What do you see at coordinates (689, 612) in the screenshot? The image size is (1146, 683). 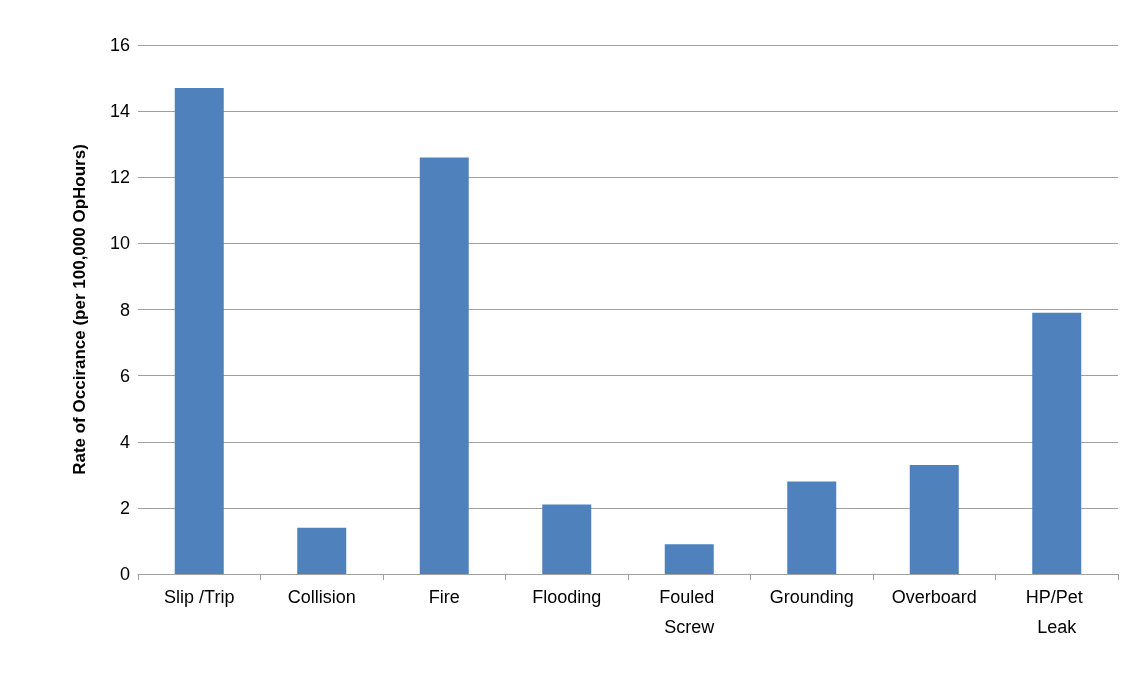 I see `x-tick-label: Fouled Screw` at bounding box center [689, 612].